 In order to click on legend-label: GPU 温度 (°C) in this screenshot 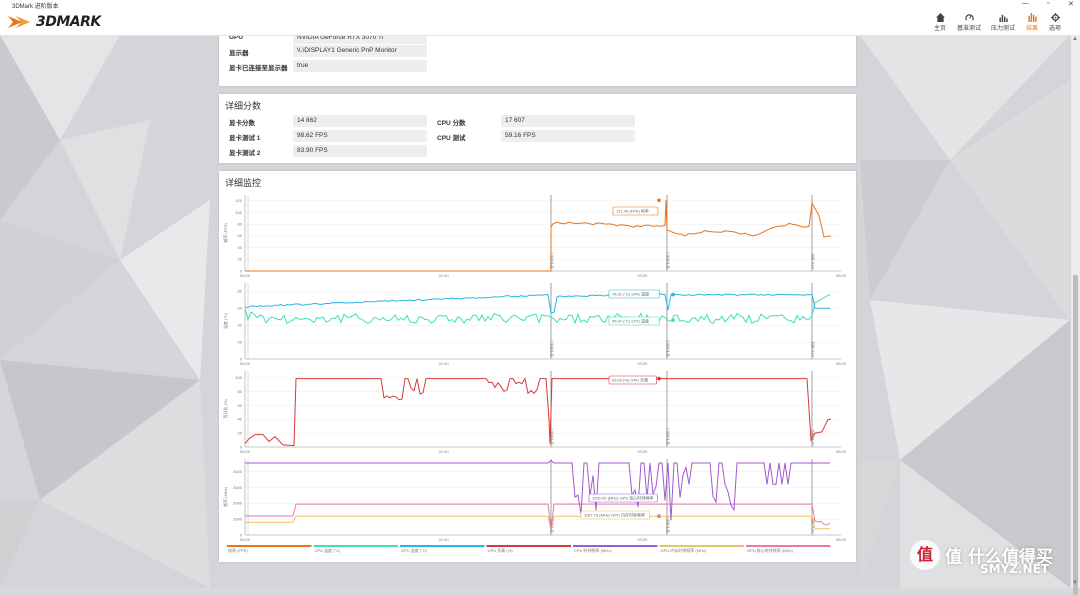, I will do `click(414, 550)`.